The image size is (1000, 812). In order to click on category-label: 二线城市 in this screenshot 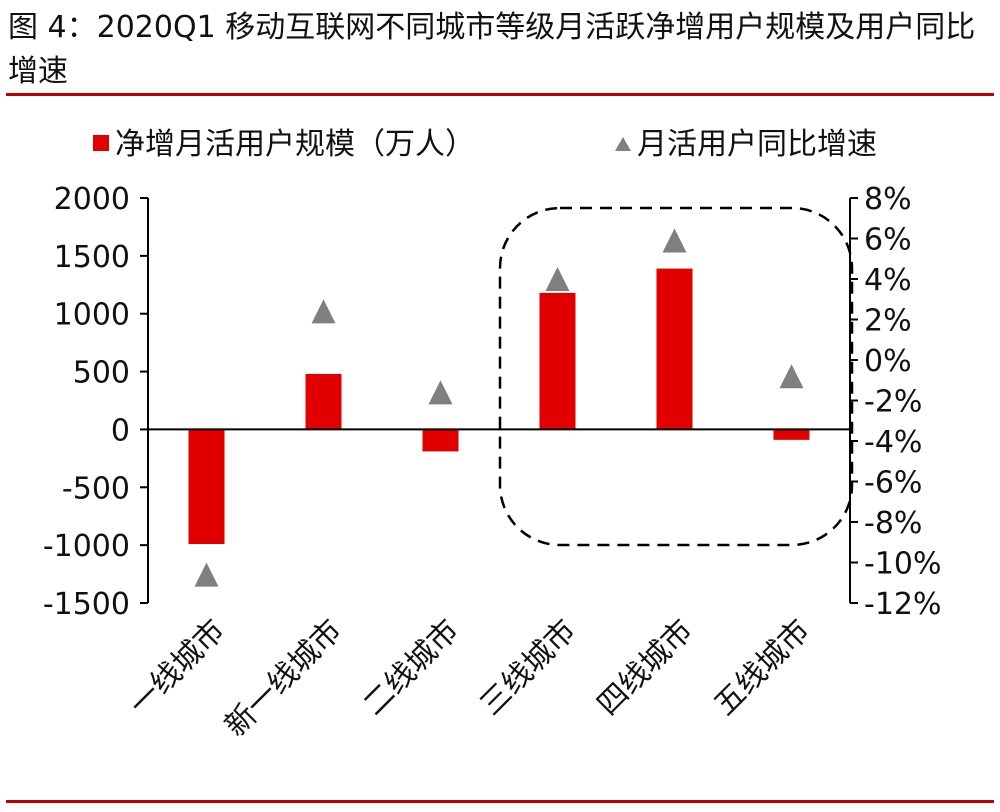, I will do `click(412, 668)`.